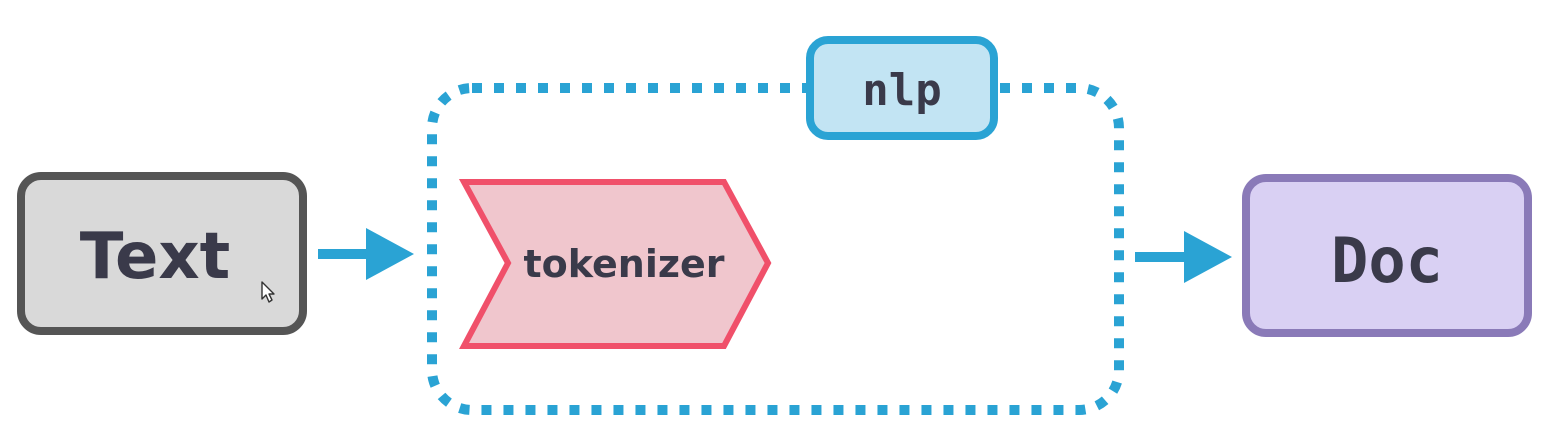 This screenshot has height=439, width=1561. What do you see at coordinates (155, 257) in the screenshot?
I see `text-label: Text` at bounding box center [155, 257].